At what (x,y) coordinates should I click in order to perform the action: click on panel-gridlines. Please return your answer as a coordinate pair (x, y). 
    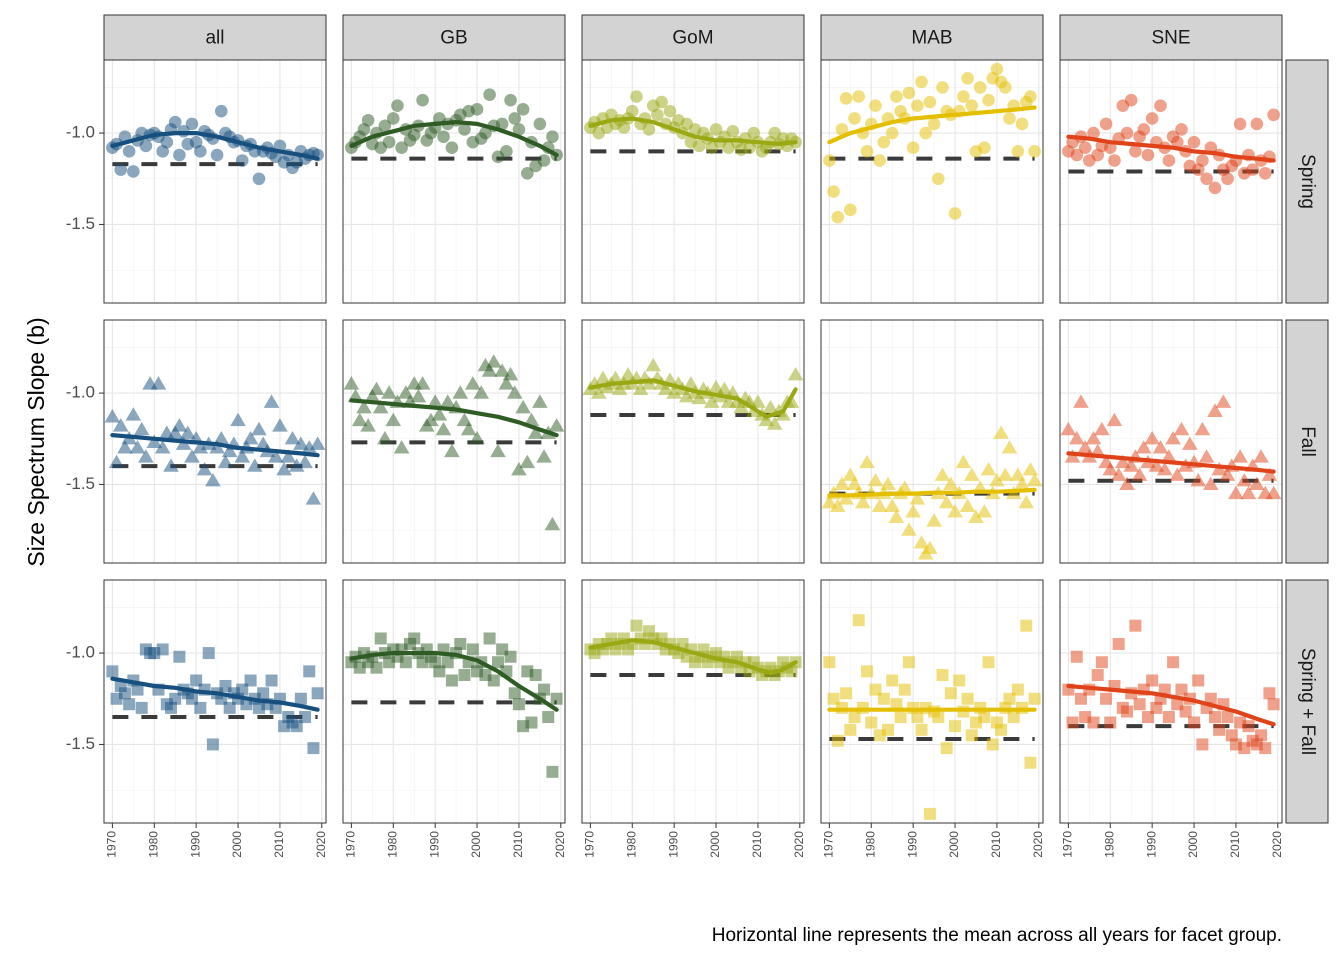
    Looking at the image, I should click on (215, 441).